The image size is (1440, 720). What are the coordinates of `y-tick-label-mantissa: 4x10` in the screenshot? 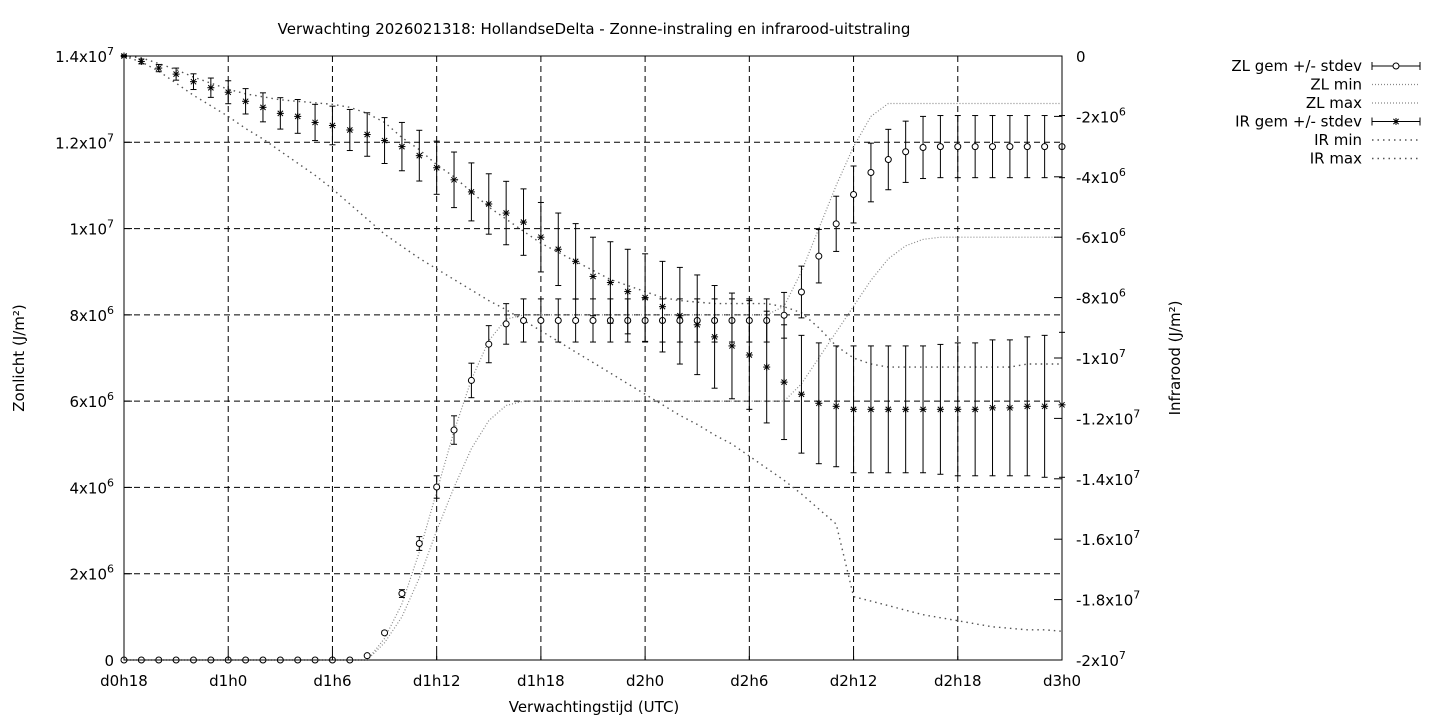 It's located at (88, 488).